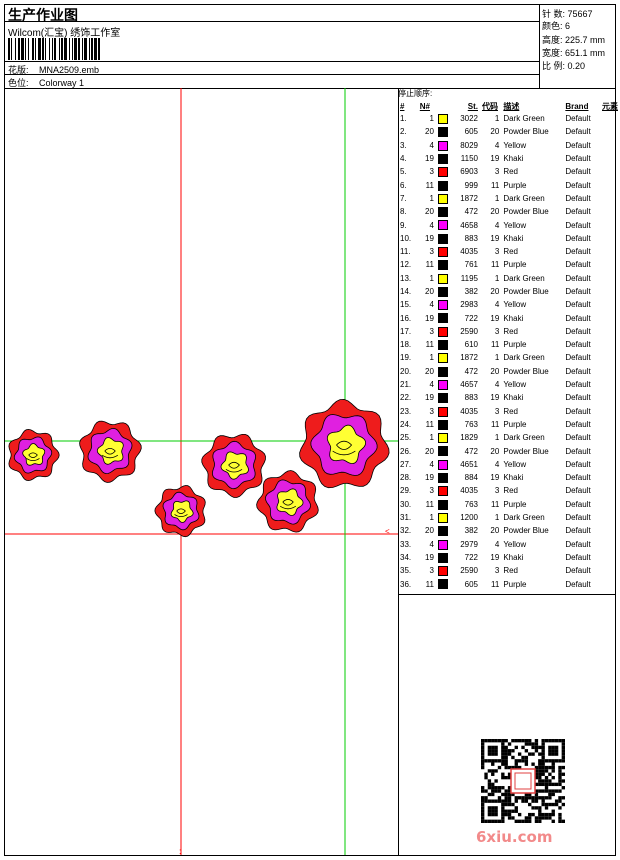 The height and width of the screenshot is (860, 620). What do you see at coordinates (431, 571) in the screenshot?
I see `row-needle: 3` at bounding box center [431, 571].